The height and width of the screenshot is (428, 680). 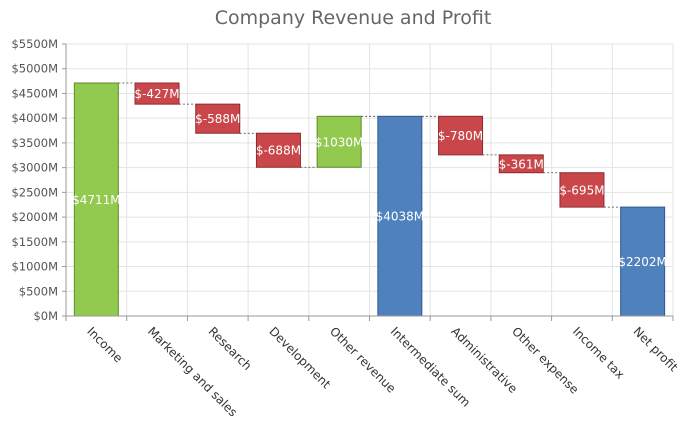 What do you see at coordinates (34, 242) in the screenshot?
I see `y-tick-label: $1500M` at bounding box center [34, 242].